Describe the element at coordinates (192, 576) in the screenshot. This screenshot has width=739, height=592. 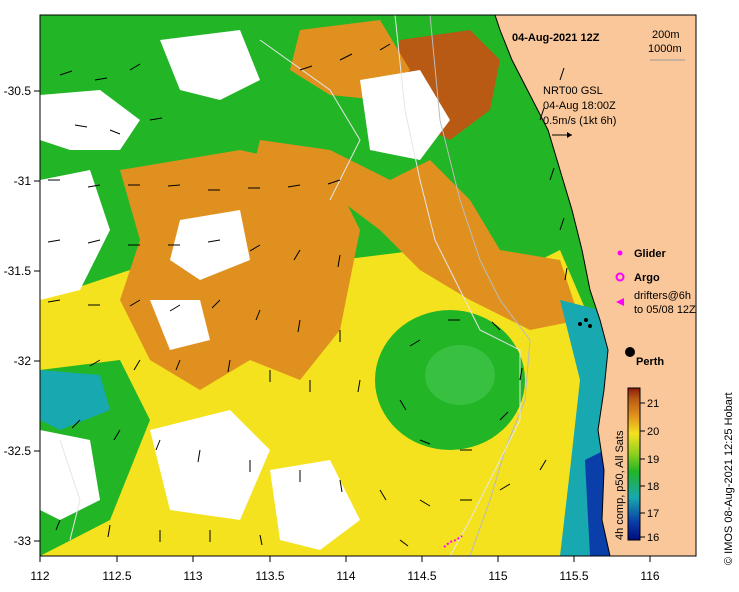
I see `x-tick-label: 113` at that location.